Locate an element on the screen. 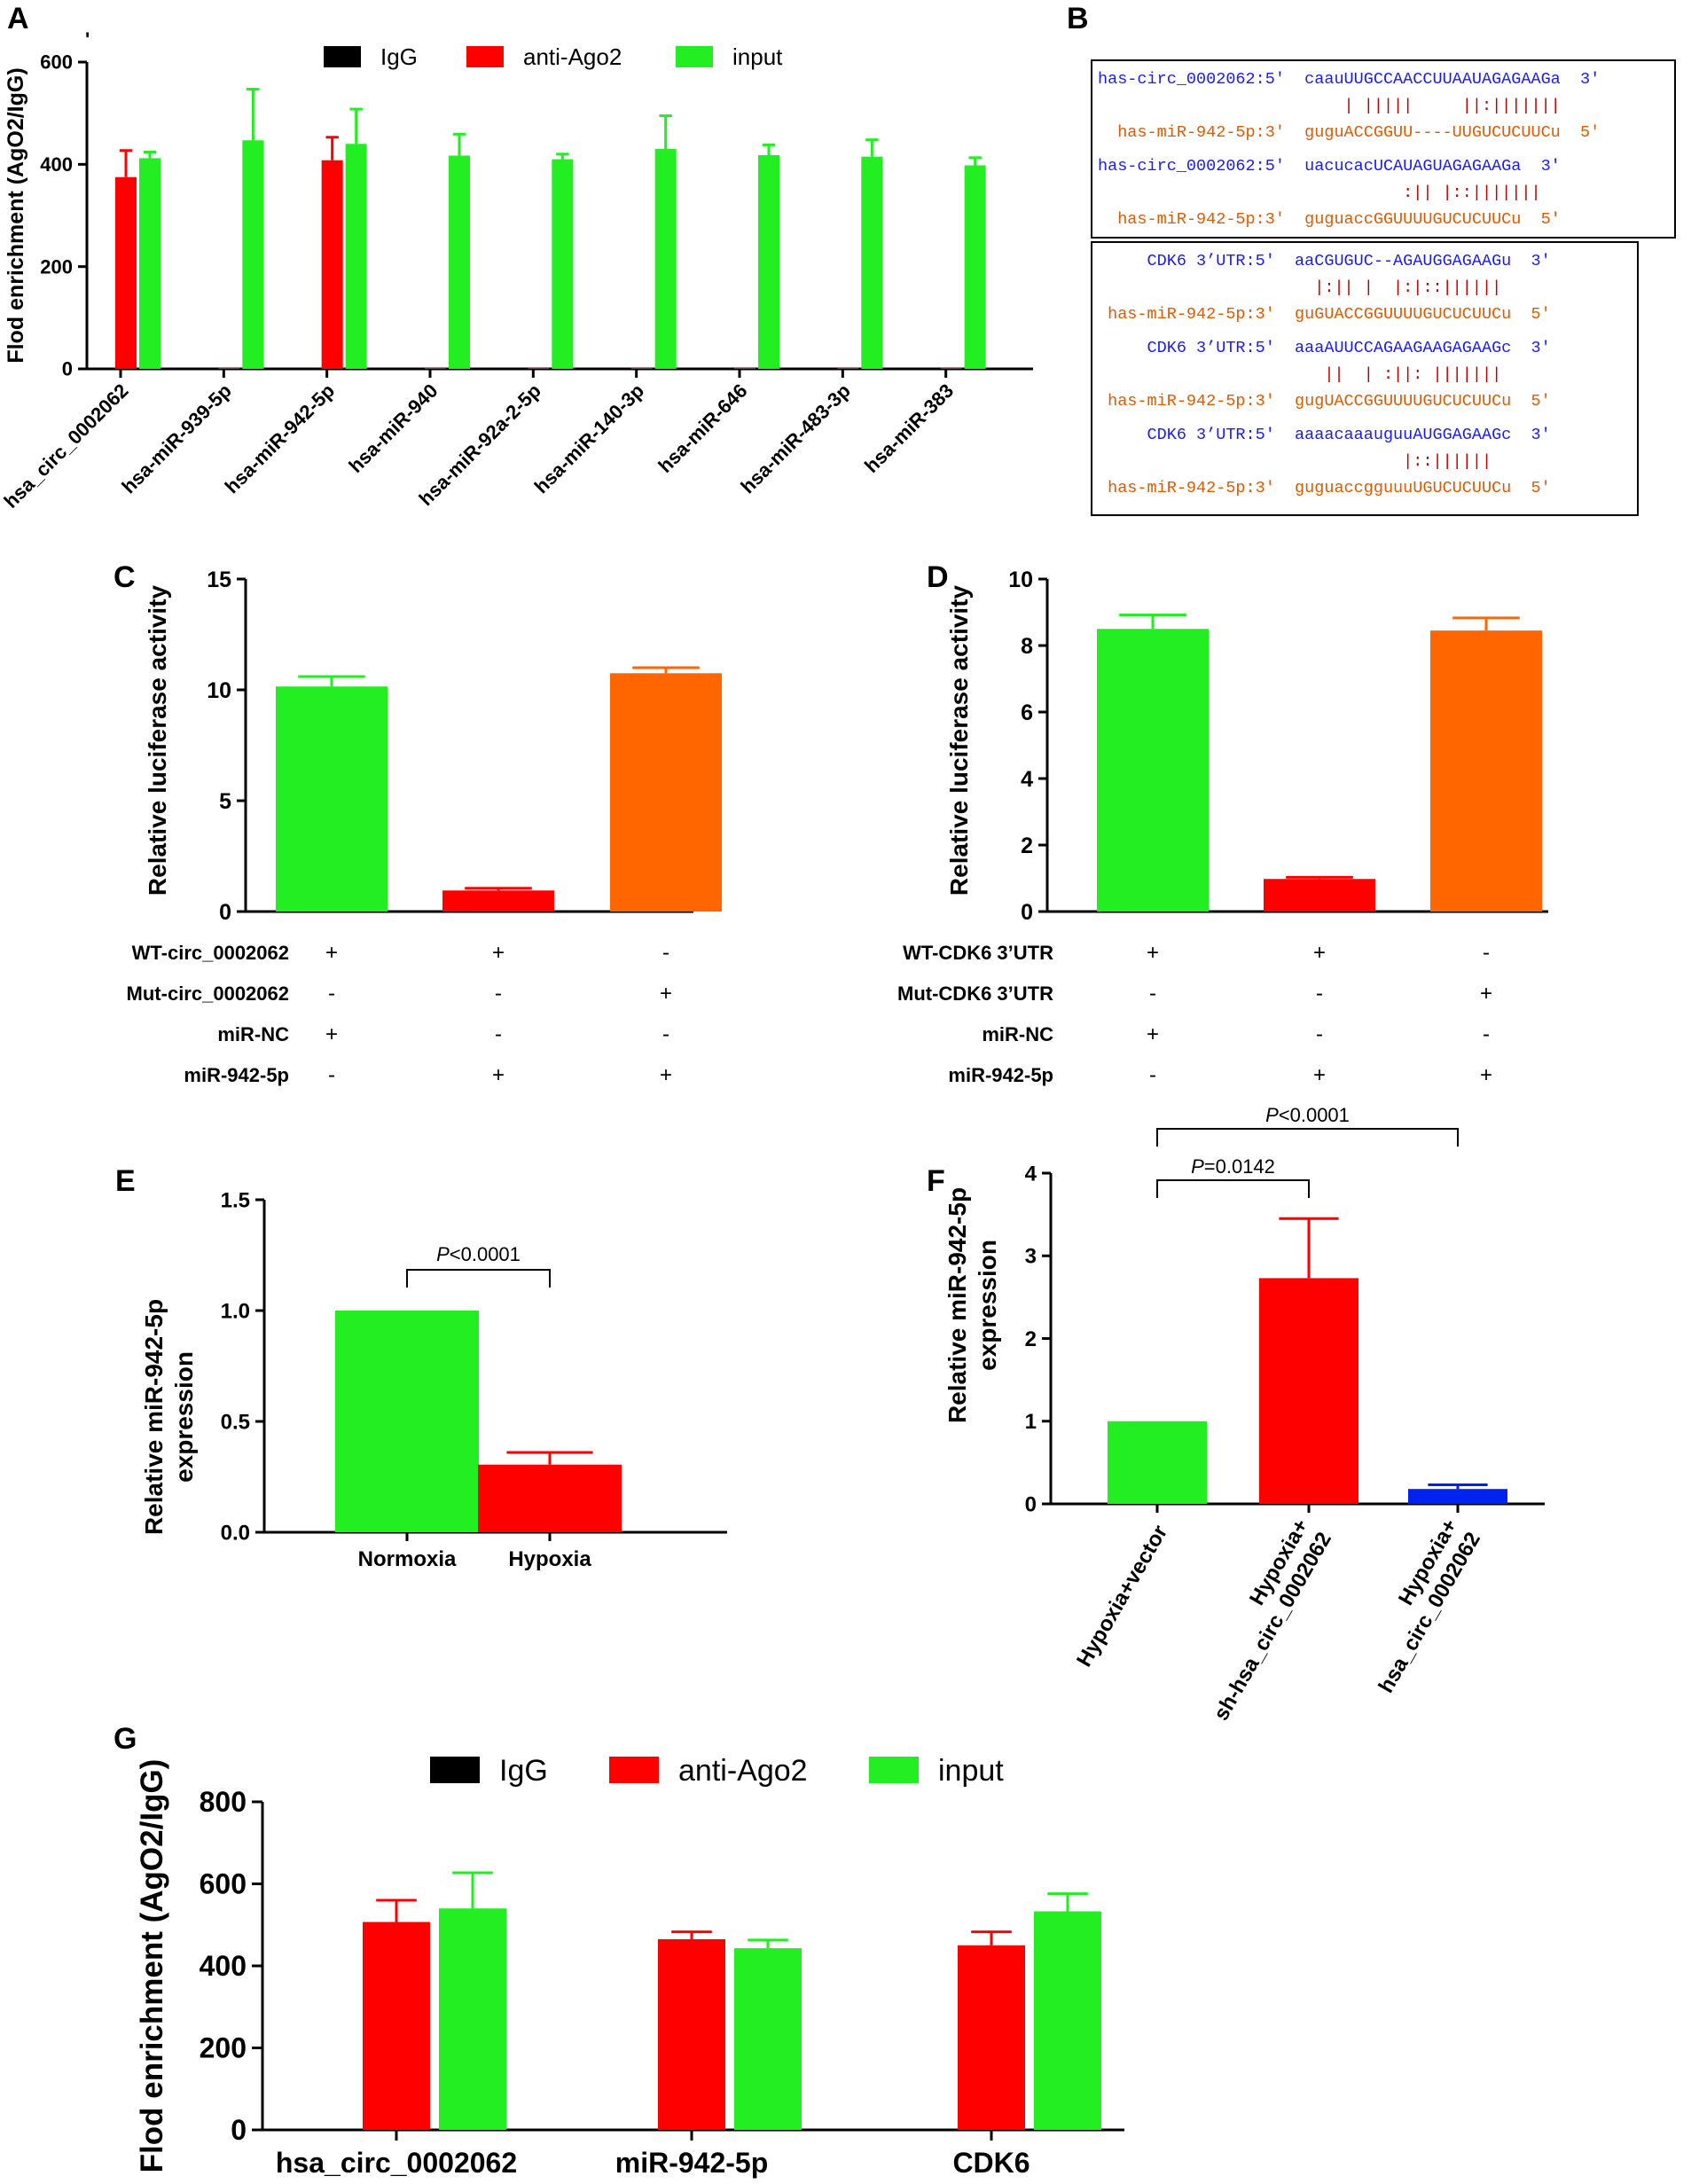 The width and height of the screenshot is (1699, 2184). panel-e-p-value: P<0.0001 is located at coordinates (479, 1254).